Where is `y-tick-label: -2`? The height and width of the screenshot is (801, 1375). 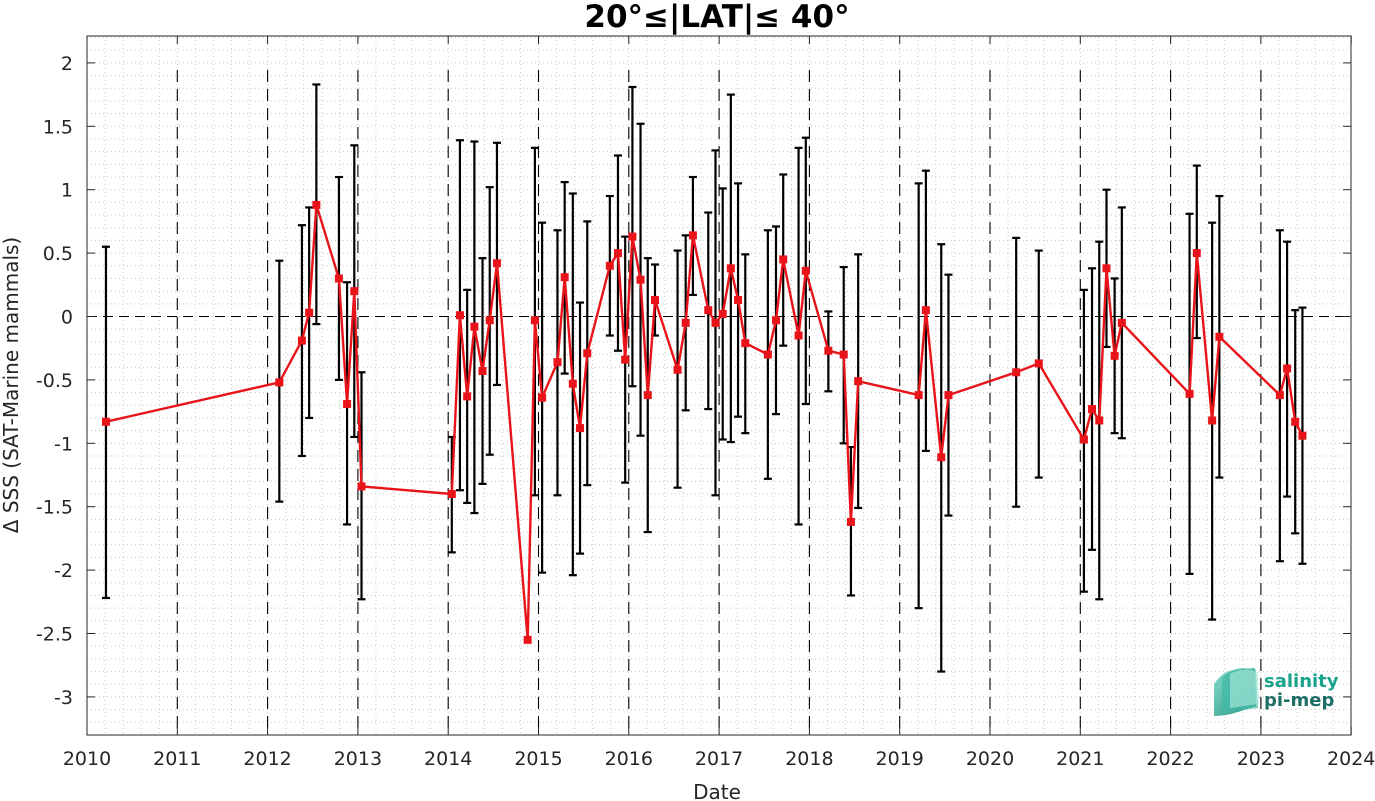
y-tick-label: -2 is located at coordinates (63, 571).